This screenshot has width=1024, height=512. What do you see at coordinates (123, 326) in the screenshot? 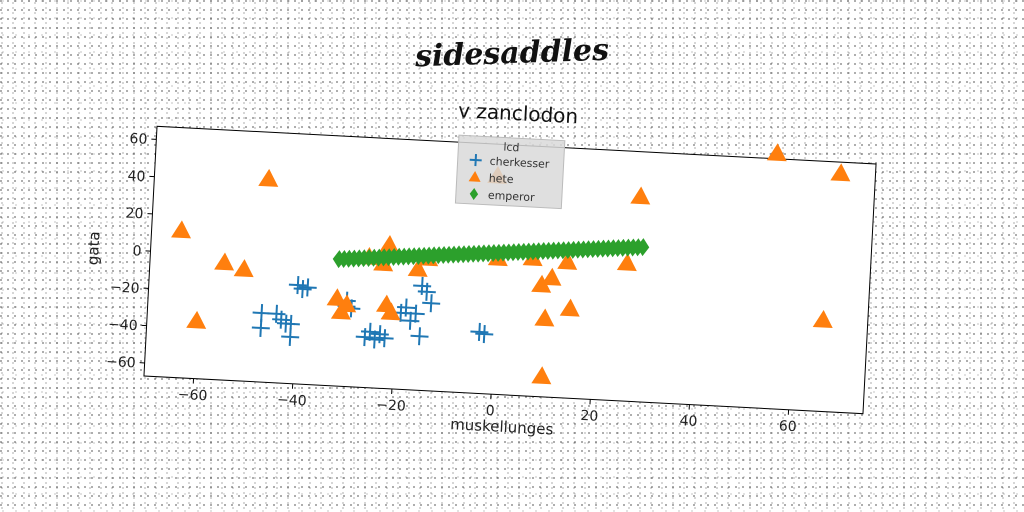
I see `y-tick-label: −40` at bounding box center [123, 326].